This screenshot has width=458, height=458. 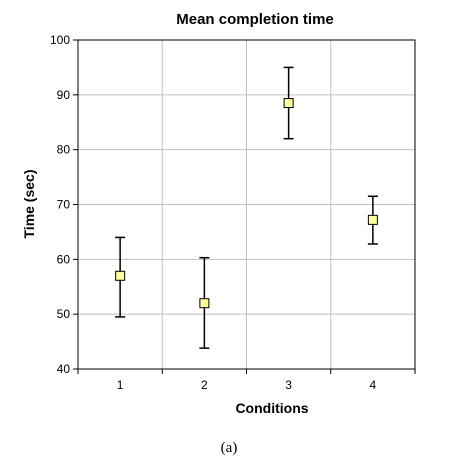 I want to click on x-tick-label: 1, so click(x=120, y=385).